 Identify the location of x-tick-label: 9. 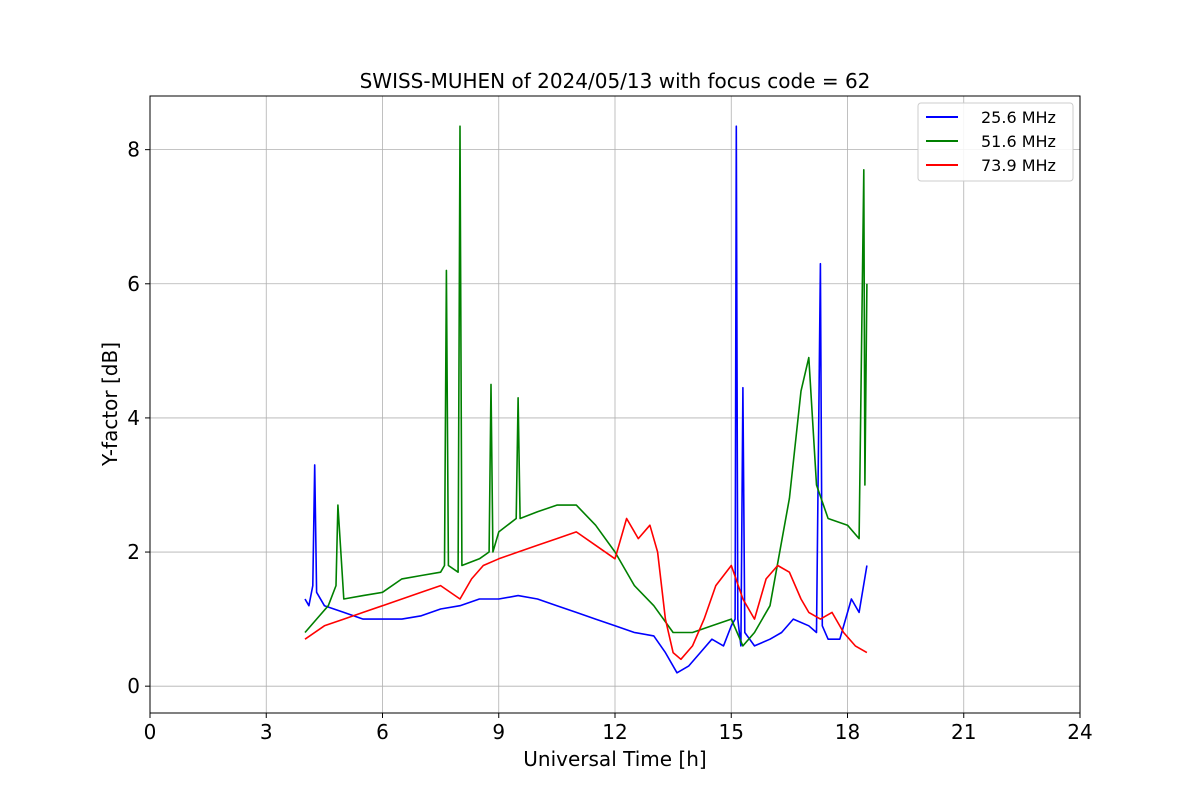
(498, 732).